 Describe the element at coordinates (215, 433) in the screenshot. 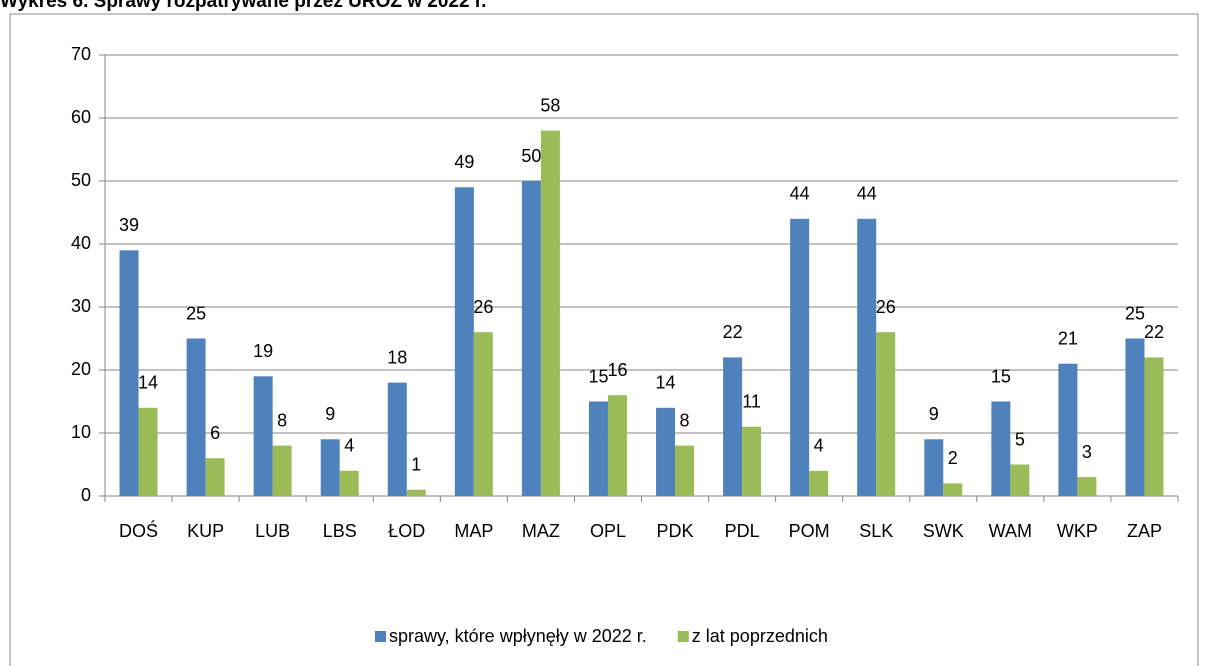

I see `data-label: 6` at that location.